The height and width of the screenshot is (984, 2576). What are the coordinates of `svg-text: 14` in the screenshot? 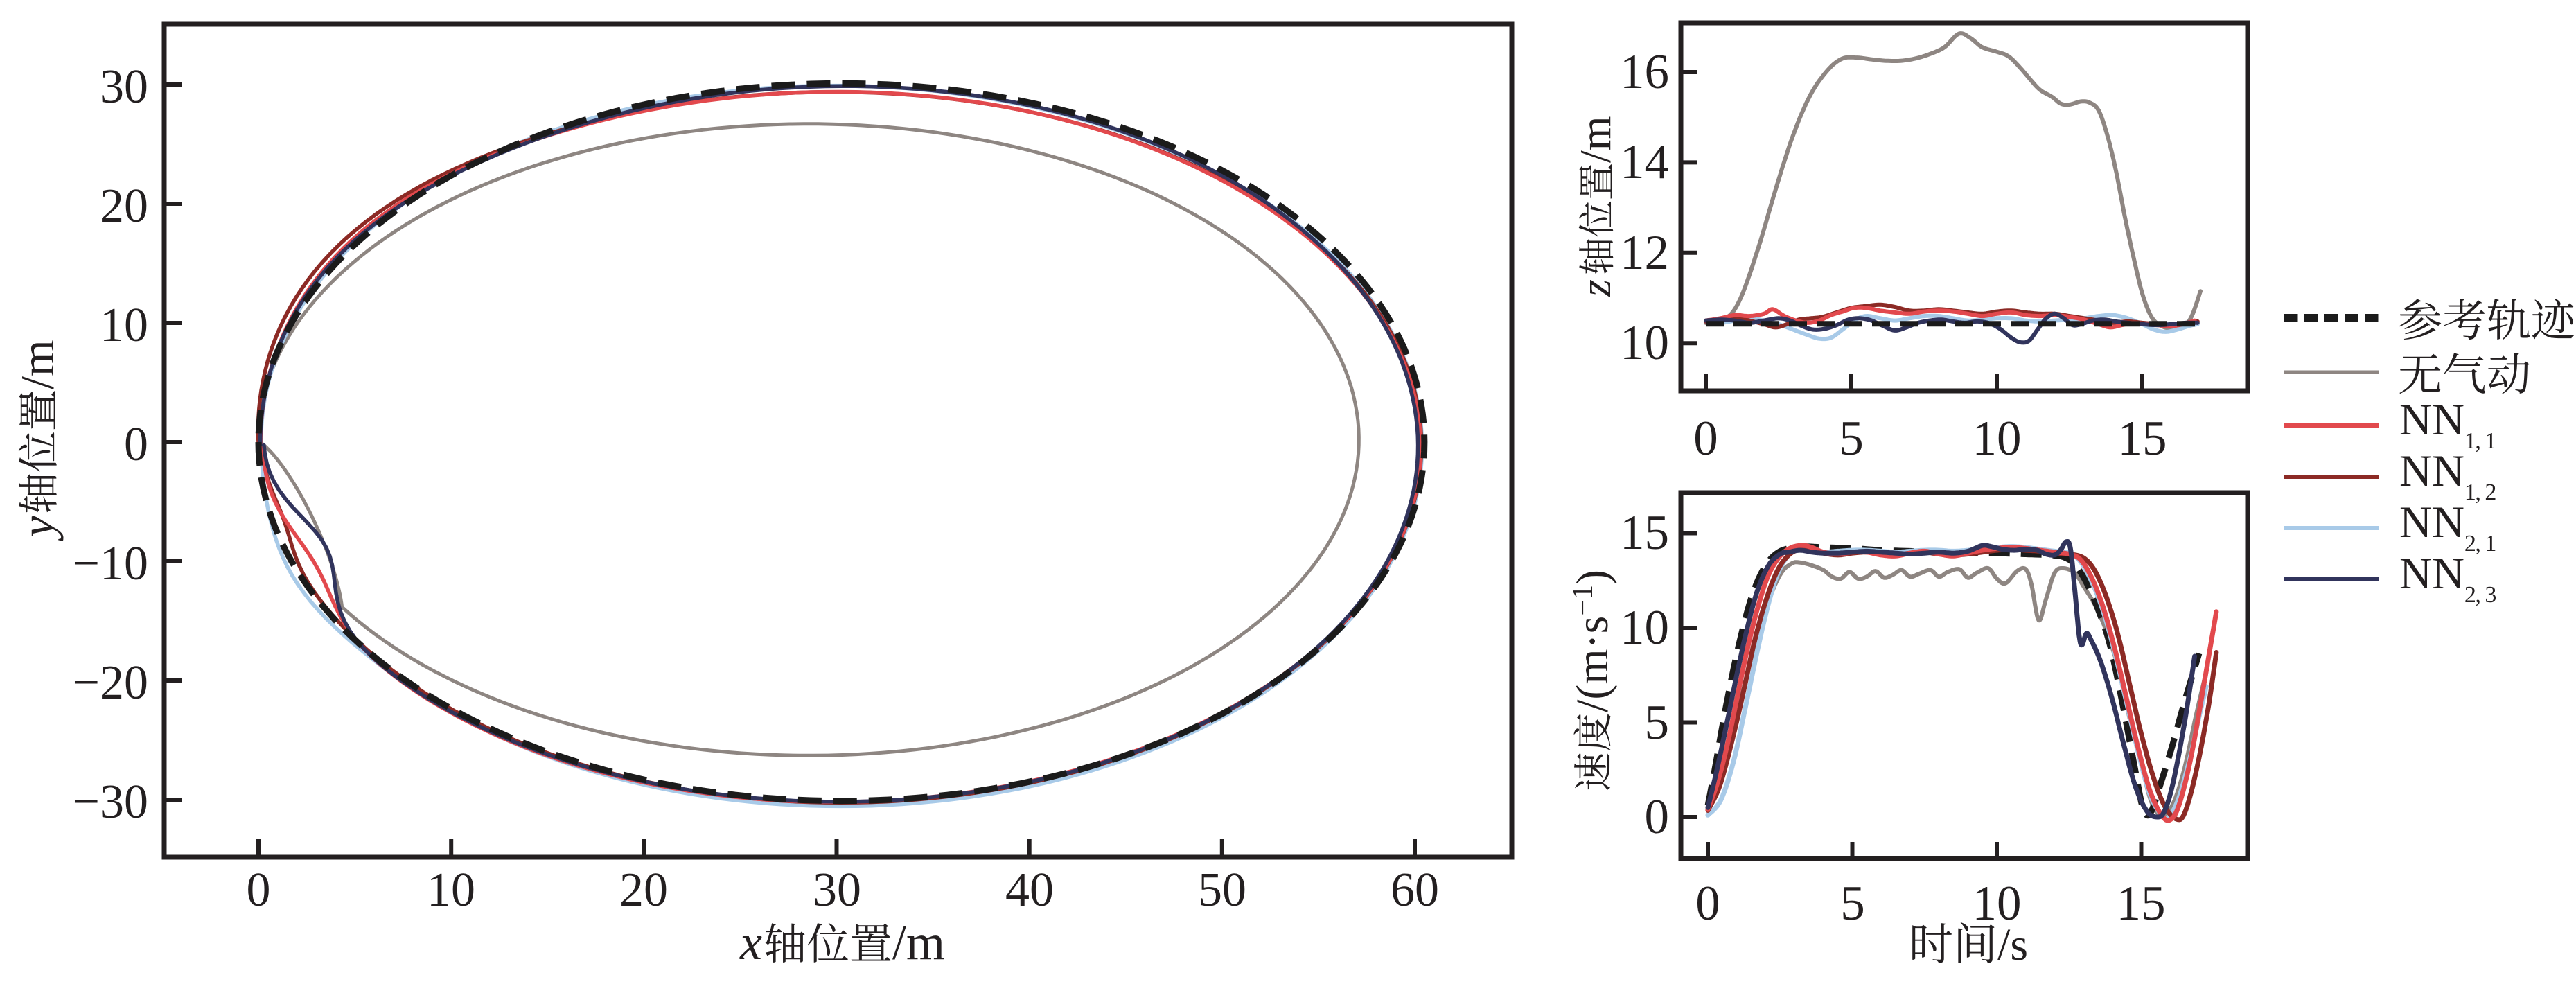 It's located at (1644, 162).